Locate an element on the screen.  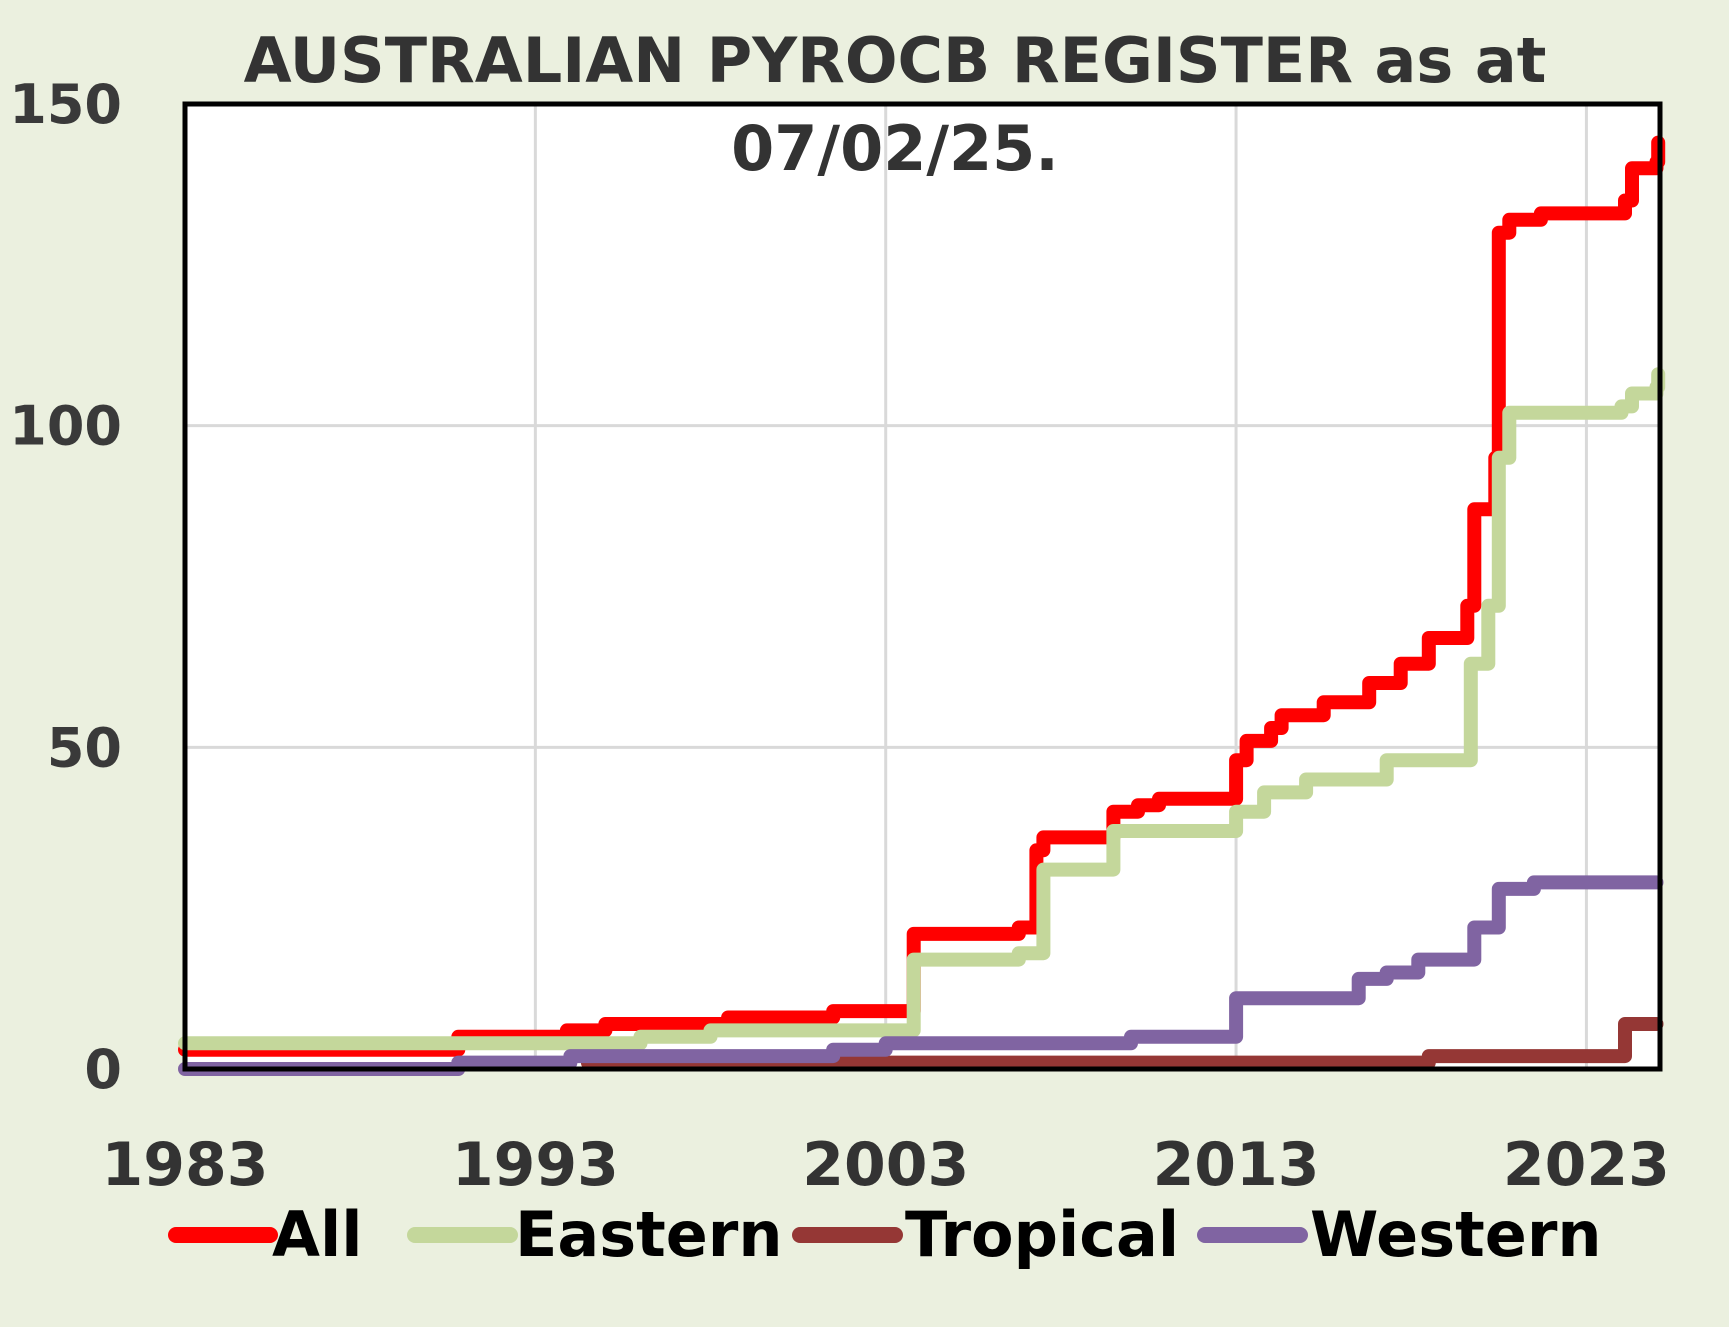
legend-label-eastern: Eastern is located at coordinates (649, 1234).